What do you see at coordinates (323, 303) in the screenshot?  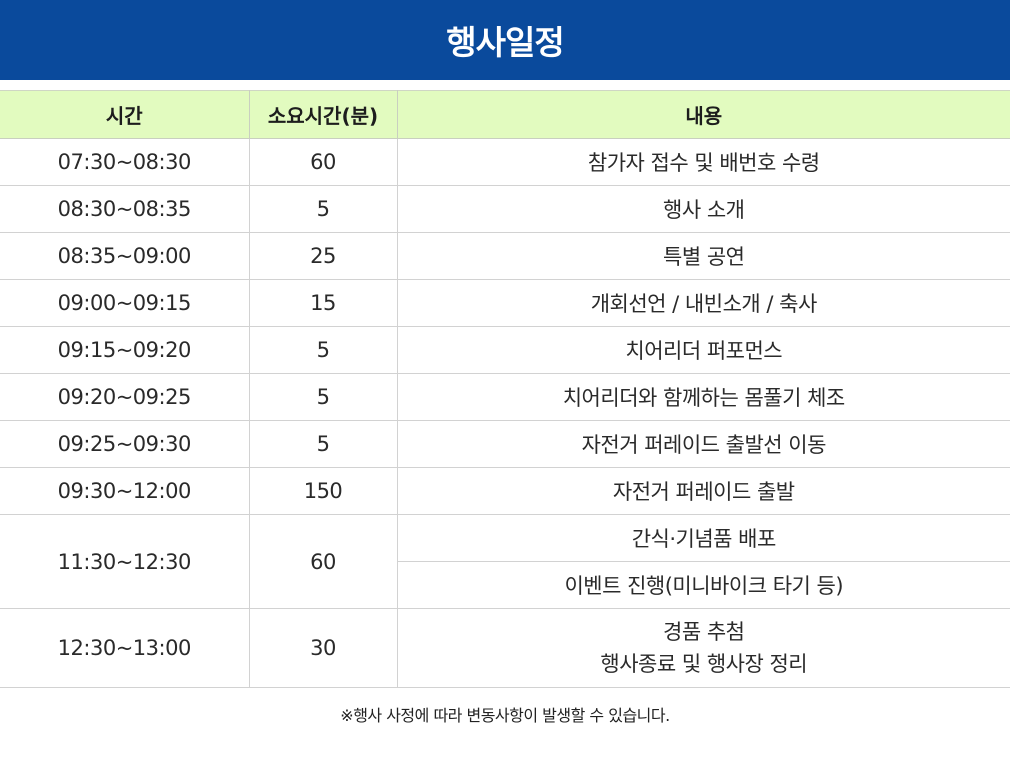 I see `duration-cell: 15` at bounding box center [323, 303].